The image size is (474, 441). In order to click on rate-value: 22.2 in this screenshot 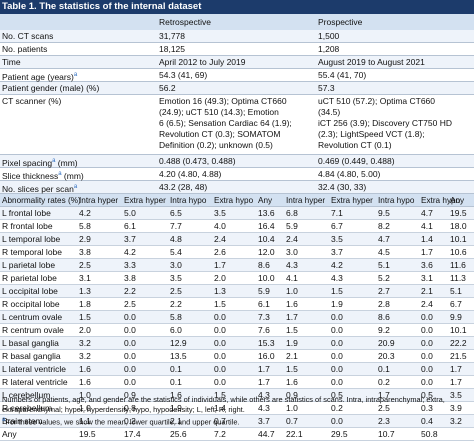, I will do `click(458, 343)`.